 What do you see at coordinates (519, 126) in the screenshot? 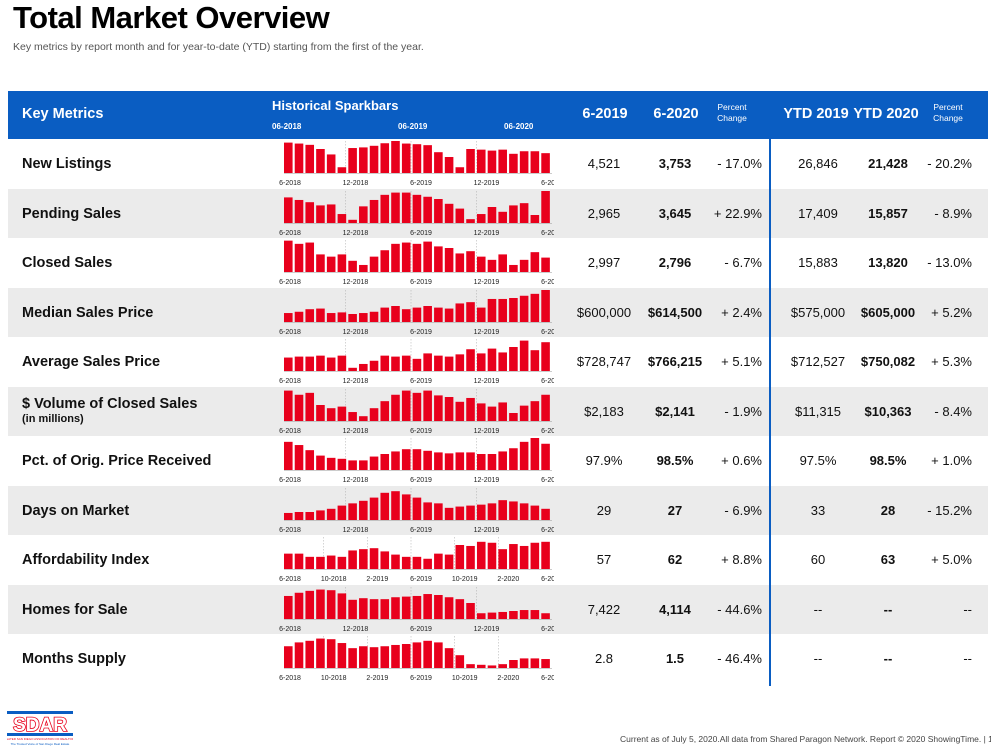
I see `header-spark-end: 06-2020` at bounding box center [519, 126].